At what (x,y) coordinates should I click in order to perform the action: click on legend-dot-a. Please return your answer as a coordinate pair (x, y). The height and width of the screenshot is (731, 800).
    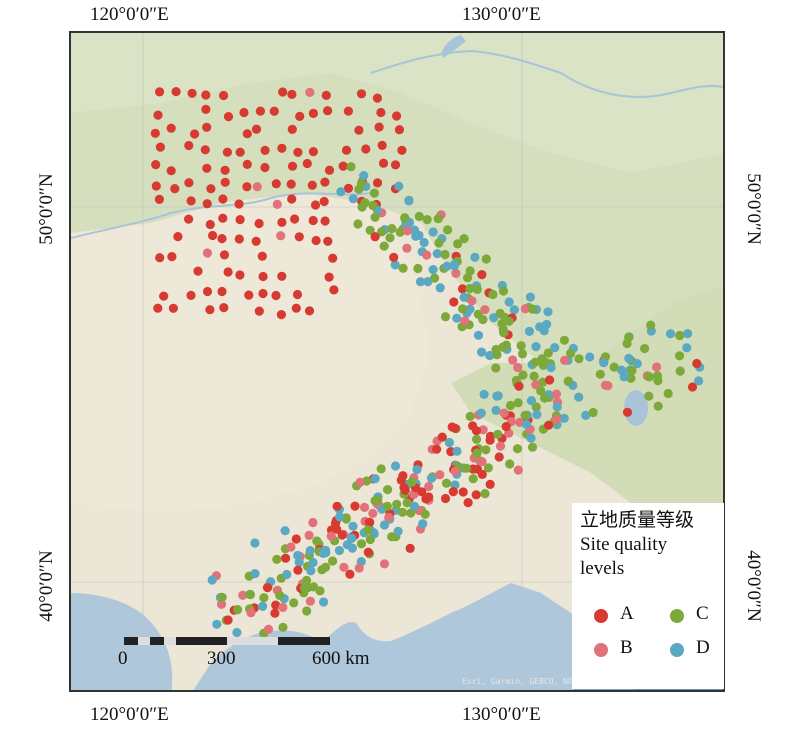
    Looking at the image, I should click on (601, 616).